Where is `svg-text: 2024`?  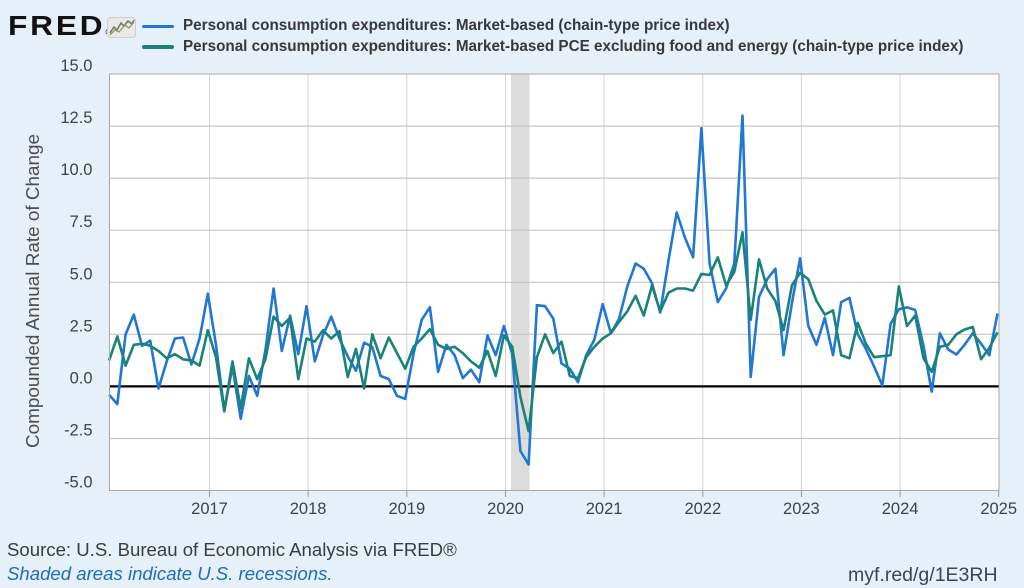 svg-text: 2024 is located at coordinates (900, 509).